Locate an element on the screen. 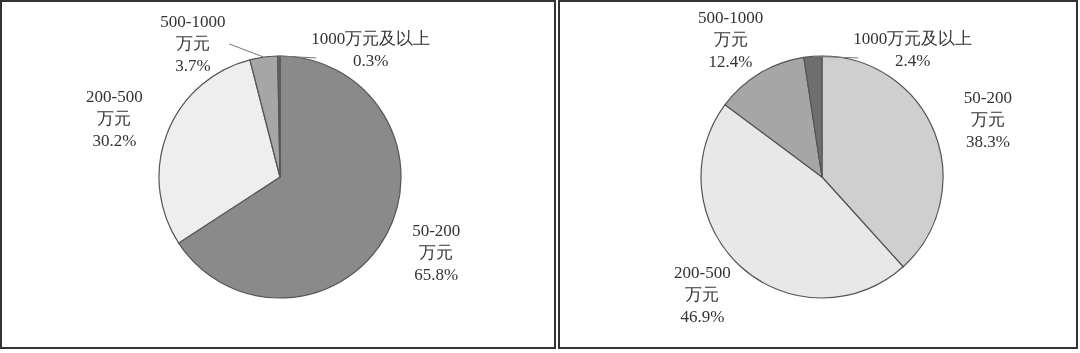 The height and width of the screenshot is (353, 1080). data-label: 0.3% is located at coordinates (371, 60).